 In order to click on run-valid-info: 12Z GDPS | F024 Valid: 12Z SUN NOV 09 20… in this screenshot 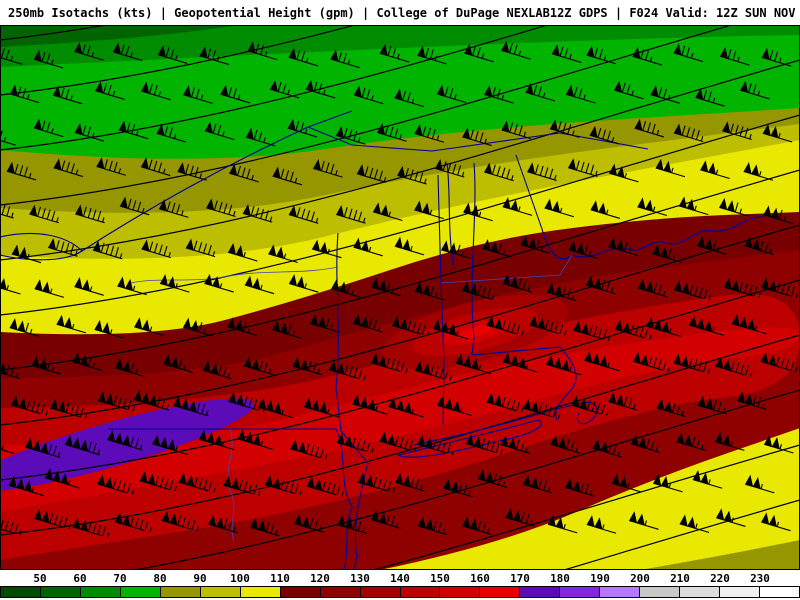, I will do `click(674, 12)`.